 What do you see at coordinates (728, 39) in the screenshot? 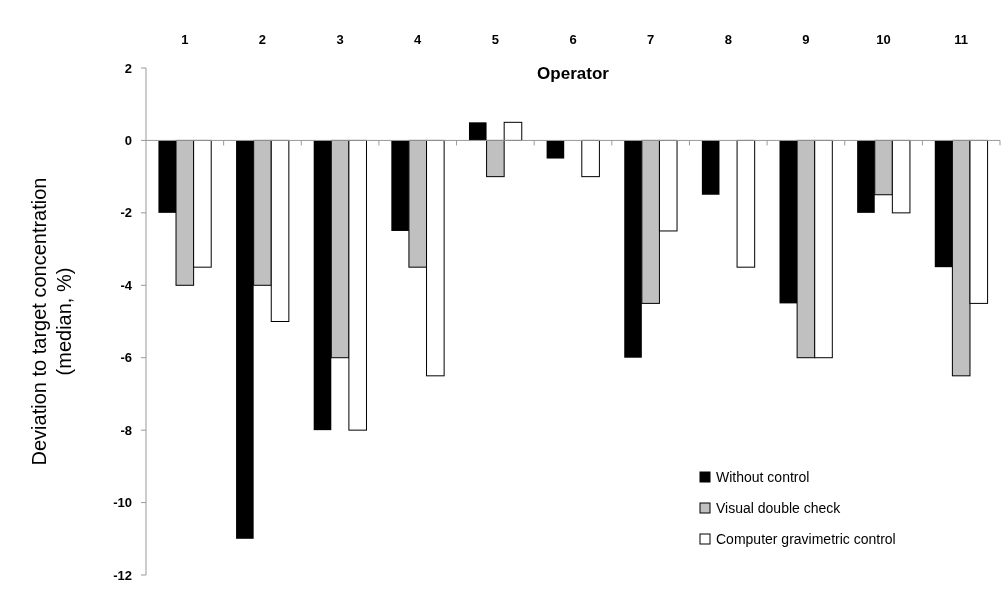
I see `x-tick-label: 8` at bounding box center [728, 39].